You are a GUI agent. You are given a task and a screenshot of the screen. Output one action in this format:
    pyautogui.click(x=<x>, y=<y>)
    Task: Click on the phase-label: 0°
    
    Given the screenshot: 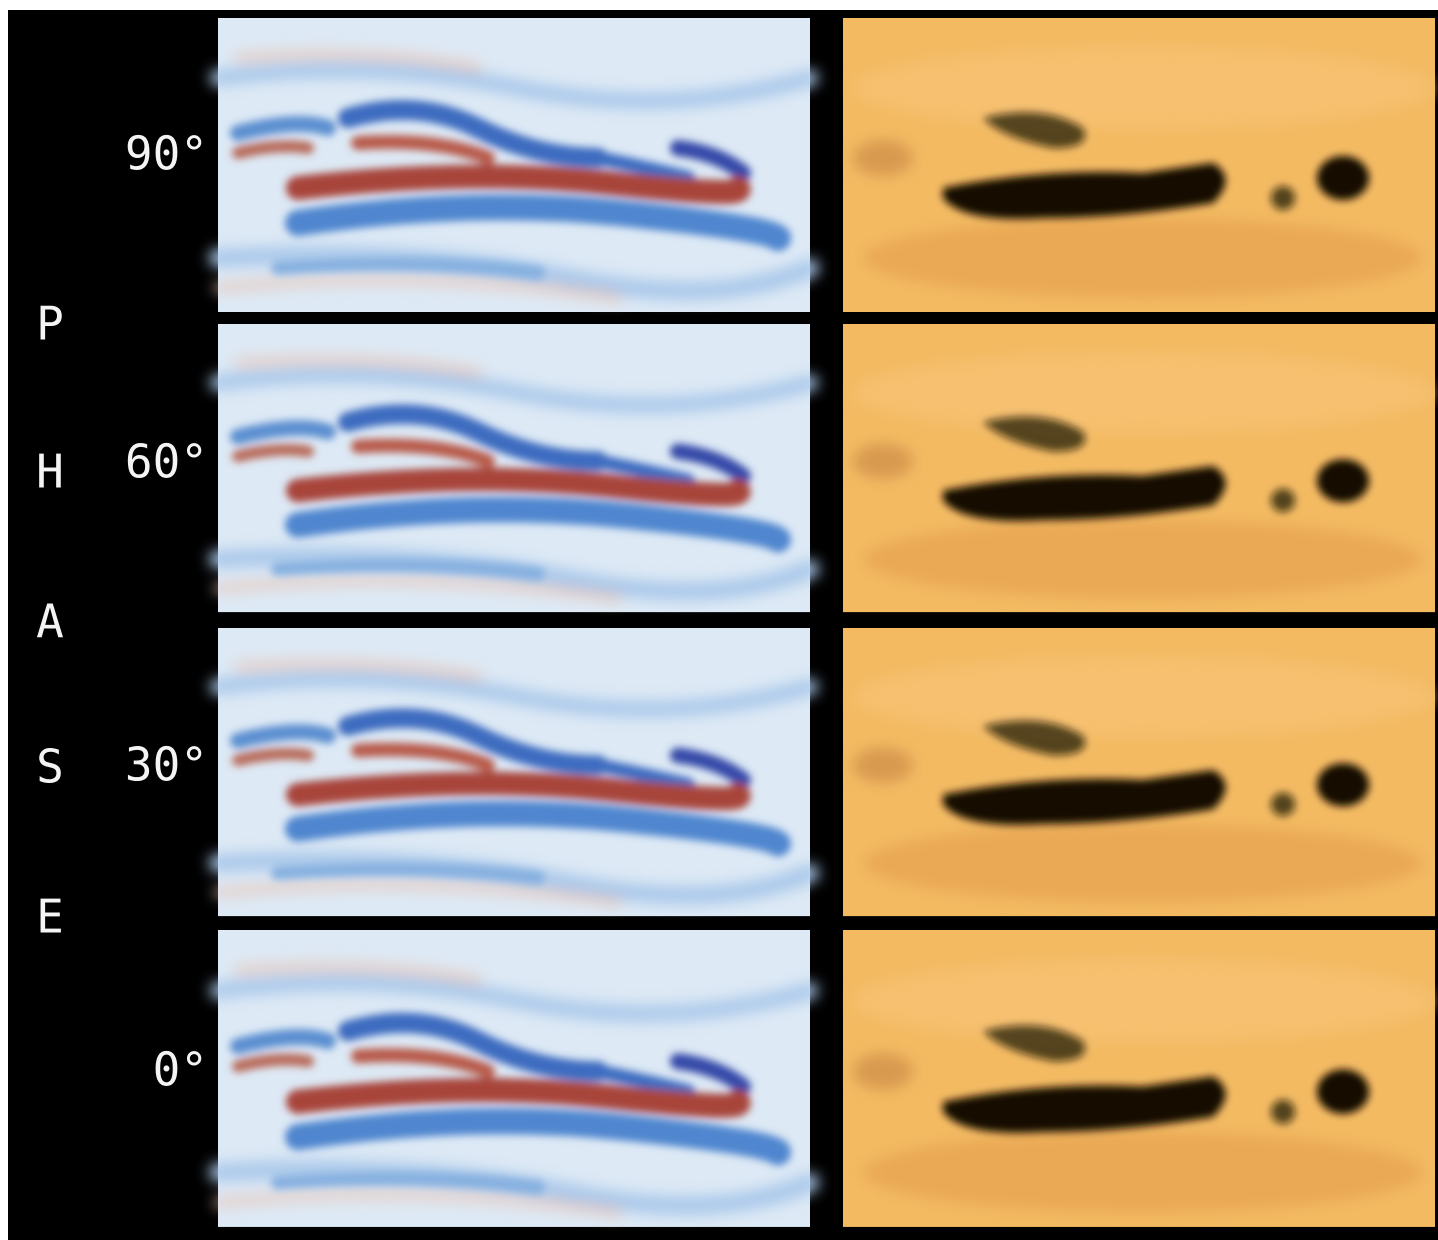 What is the action you would take?
    pyautogui.click(x=180, y=1070)
    